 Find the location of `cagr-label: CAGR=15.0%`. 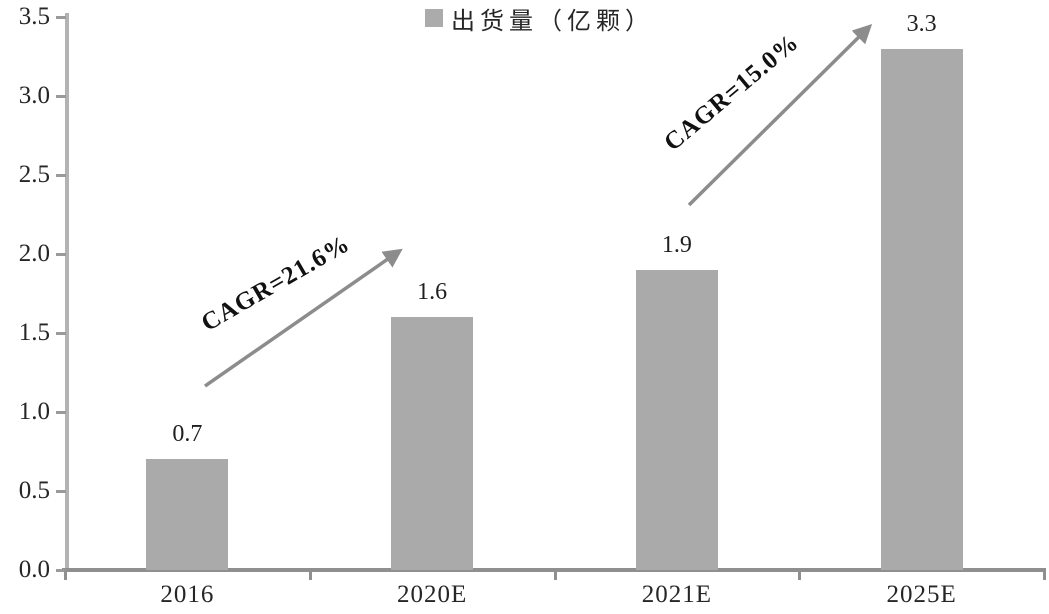

cagr-label: CAGR=15.0% is located at coordinates (732, 92).